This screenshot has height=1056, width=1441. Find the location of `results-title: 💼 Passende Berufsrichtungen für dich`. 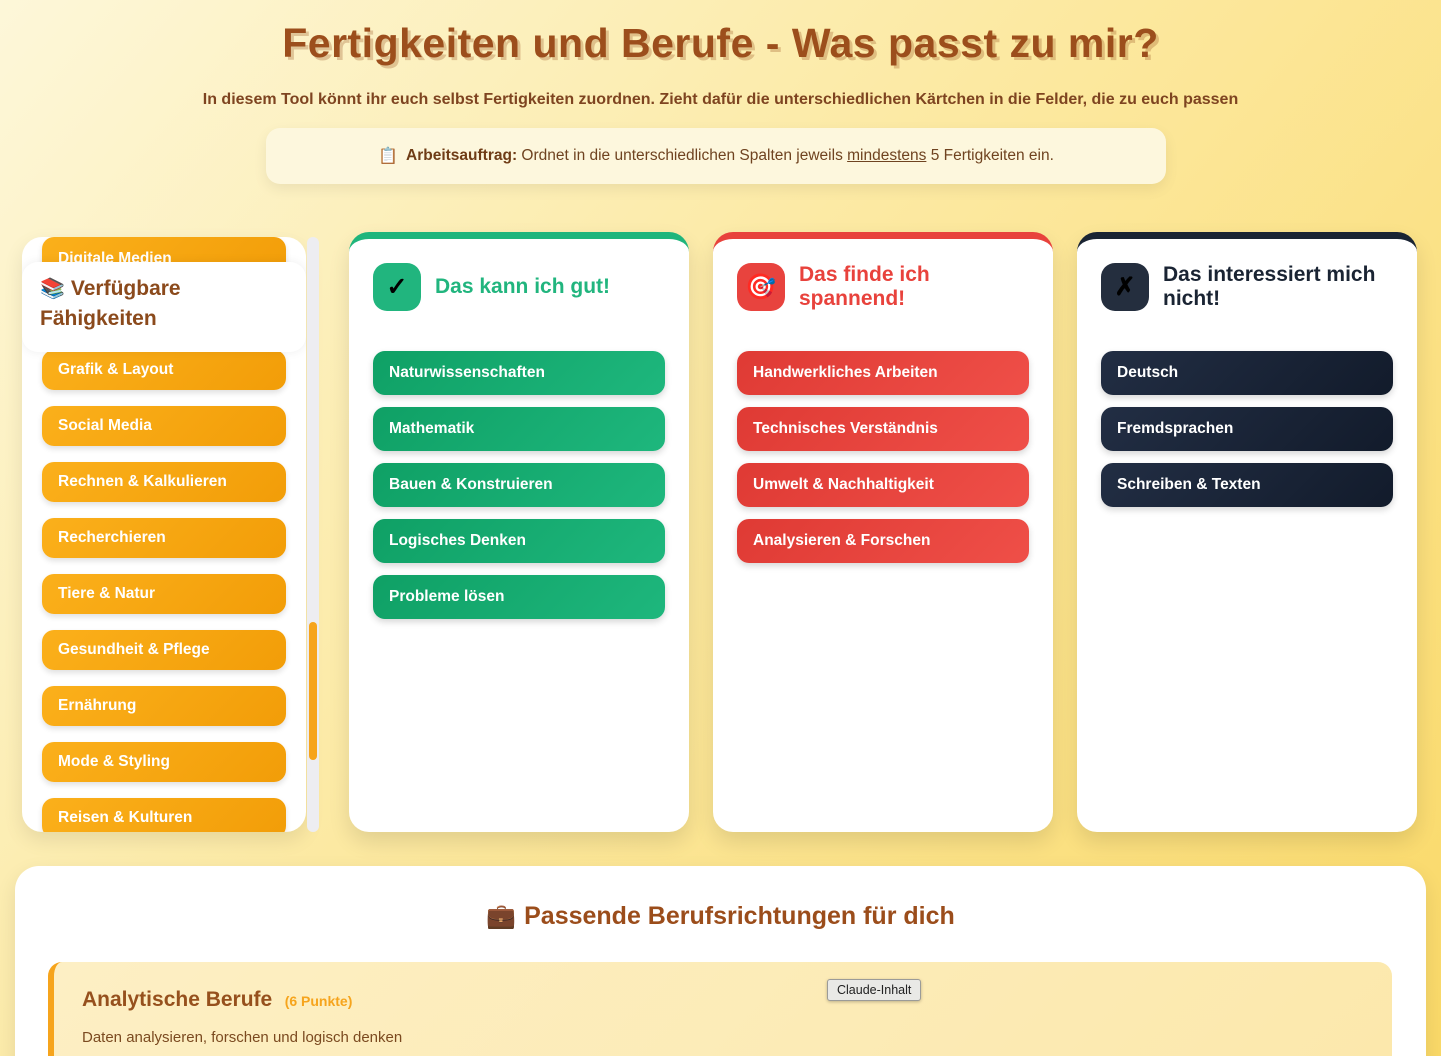

results-title: 💼 Passende Berufsrichtungen für dich is located at coordinates (720, 898).